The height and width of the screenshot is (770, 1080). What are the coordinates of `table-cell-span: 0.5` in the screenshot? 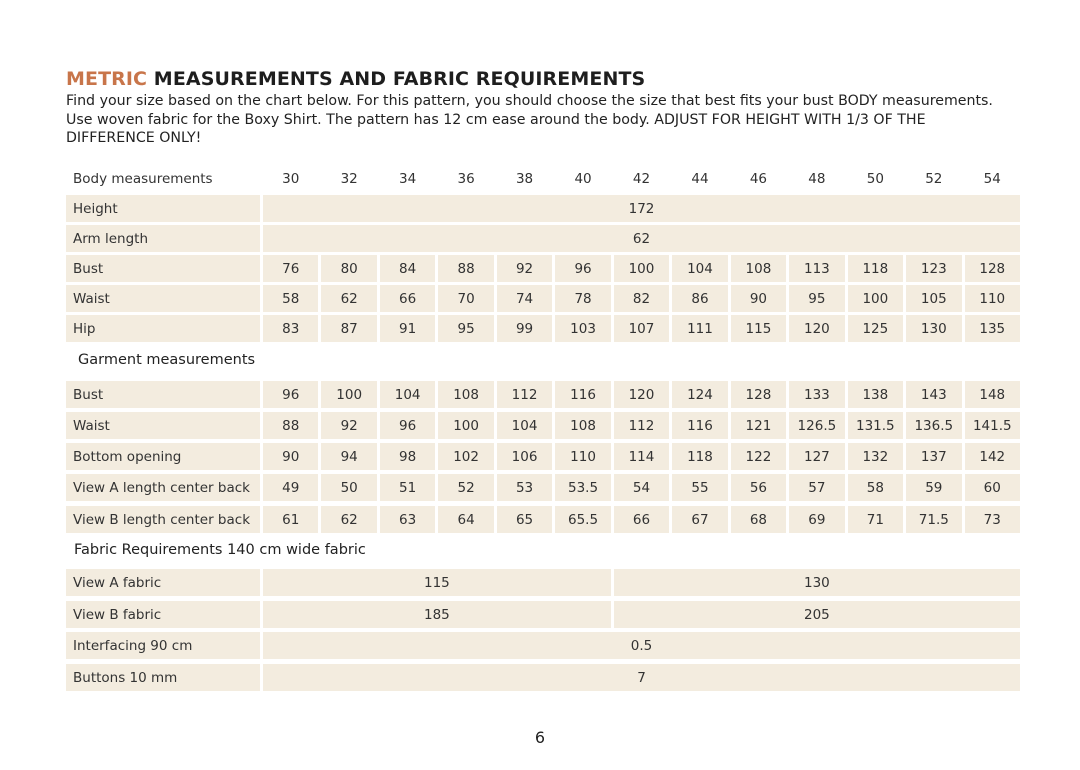 It's located at (641, 645).